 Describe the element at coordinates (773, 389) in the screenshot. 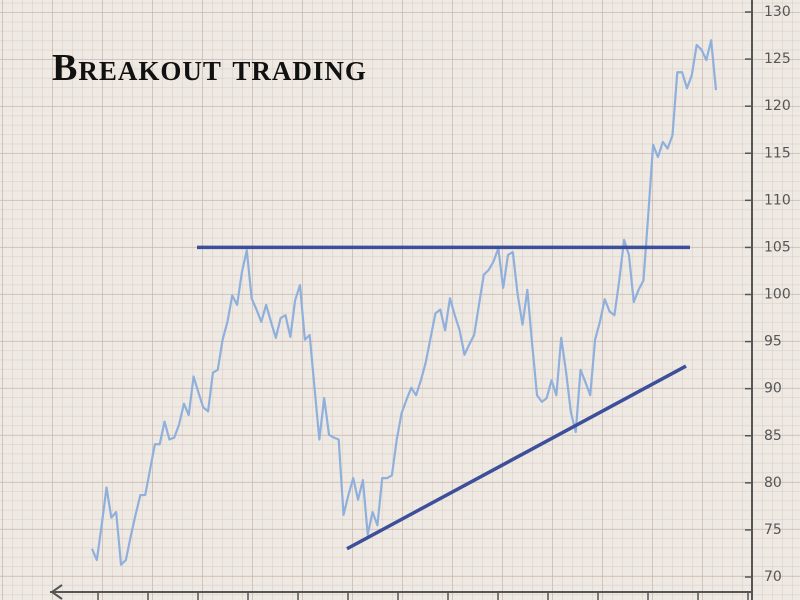

I see `y-tick-label: 90` at that location.